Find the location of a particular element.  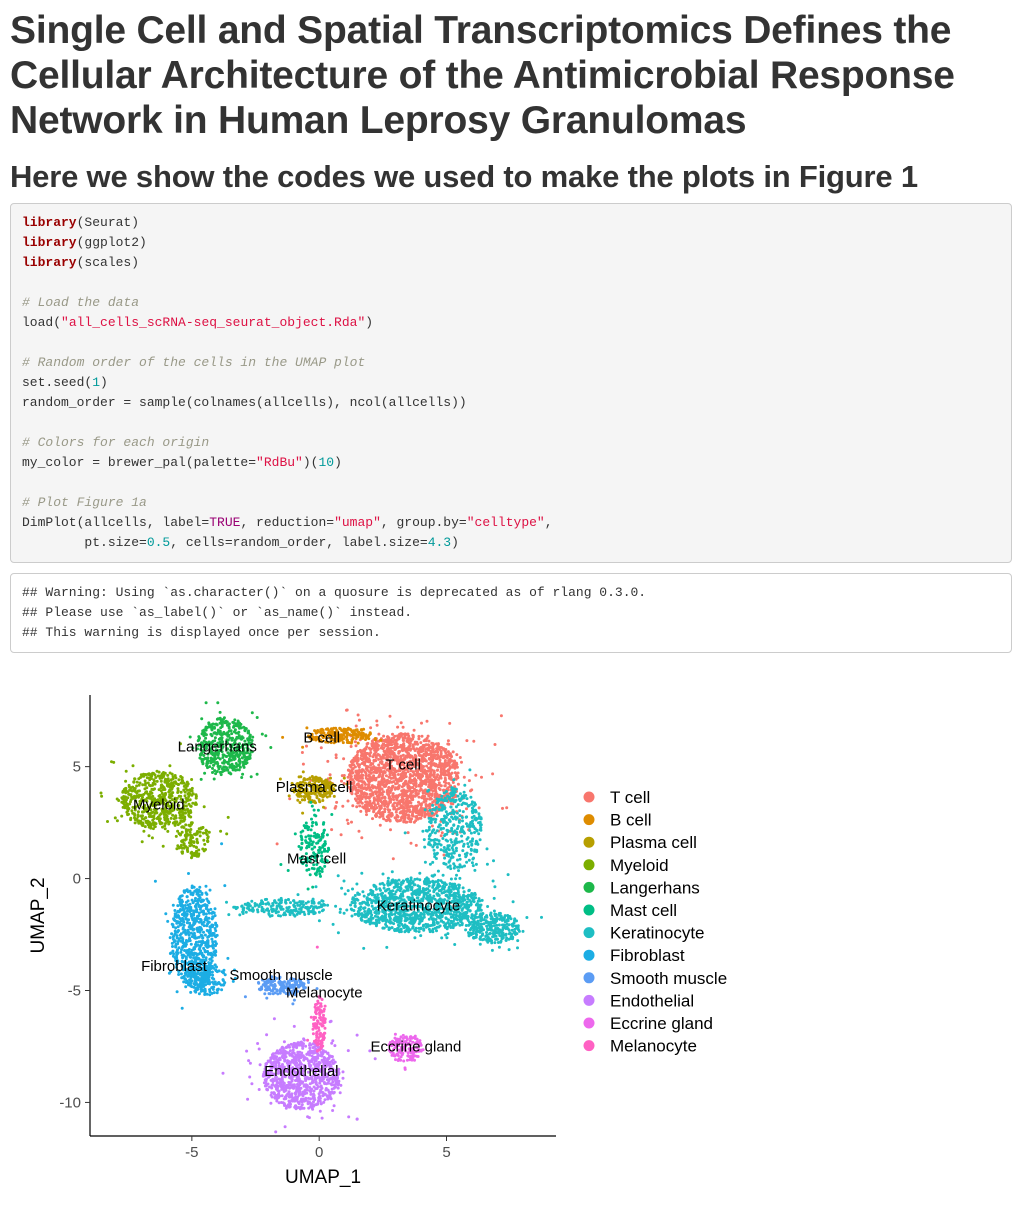

code-token: # Colors for each origin is located at coordinates (116, 442).